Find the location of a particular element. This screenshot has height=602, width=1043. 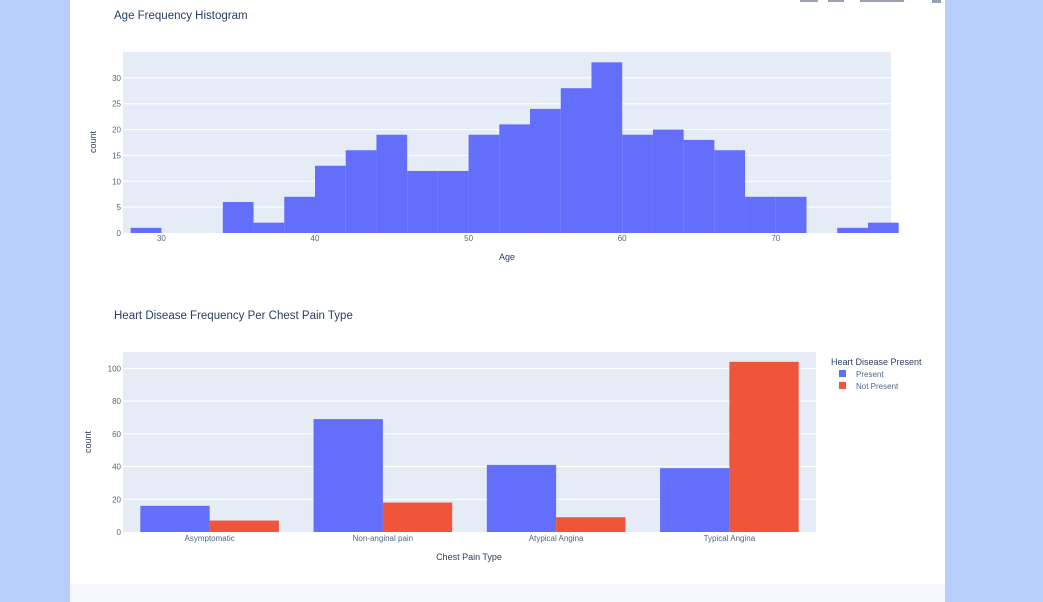

histogram-x-tick-label: 40 is located at coordinates (315, 238).